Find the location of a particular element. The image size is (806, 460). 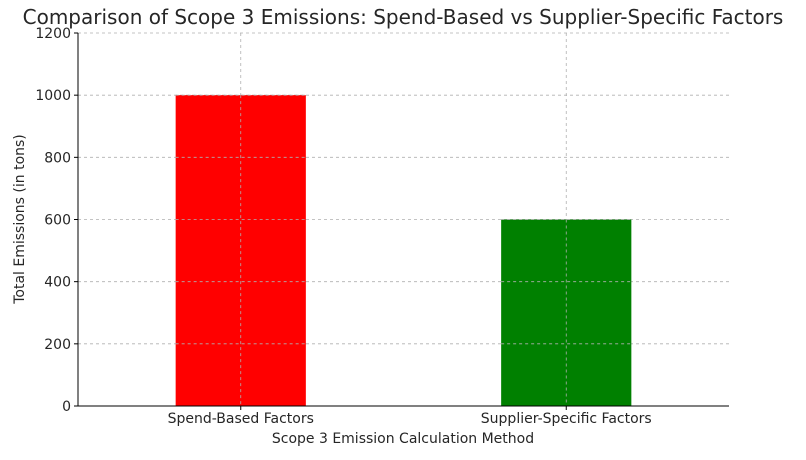

y-tick-label: 600 is located at coordinates (57, 221).